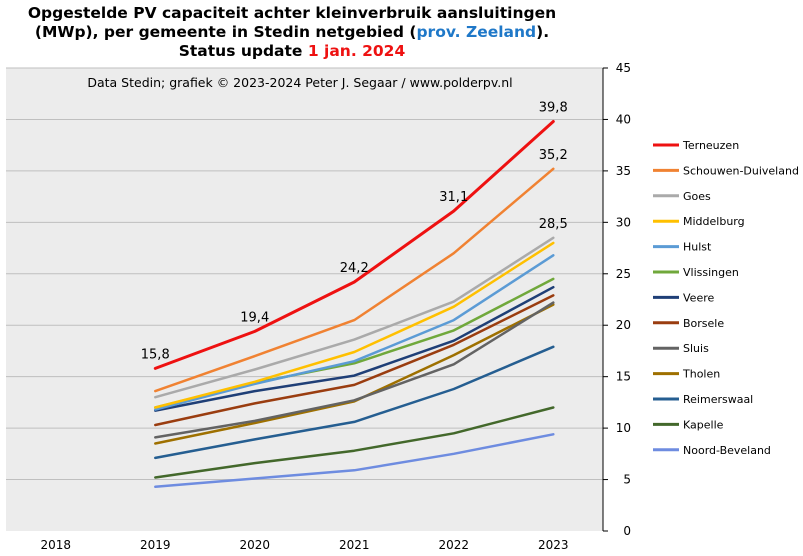 This screenshot has width=803, height=556. What do you see at coordinates (354, 402) in the screenshot?
I see `series-line-reimerswaal` at bounding box center [354, 402].